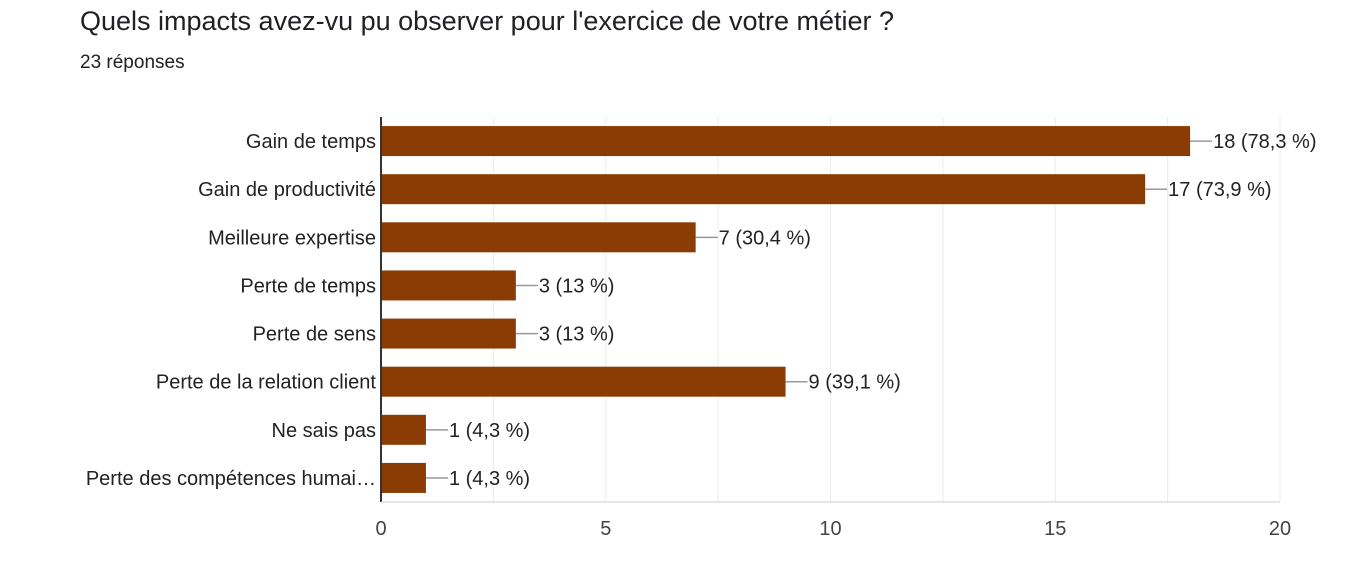 The image size is (1359, 562). I want to click on data-label: 9 (39,1 %), so click(855, 383).